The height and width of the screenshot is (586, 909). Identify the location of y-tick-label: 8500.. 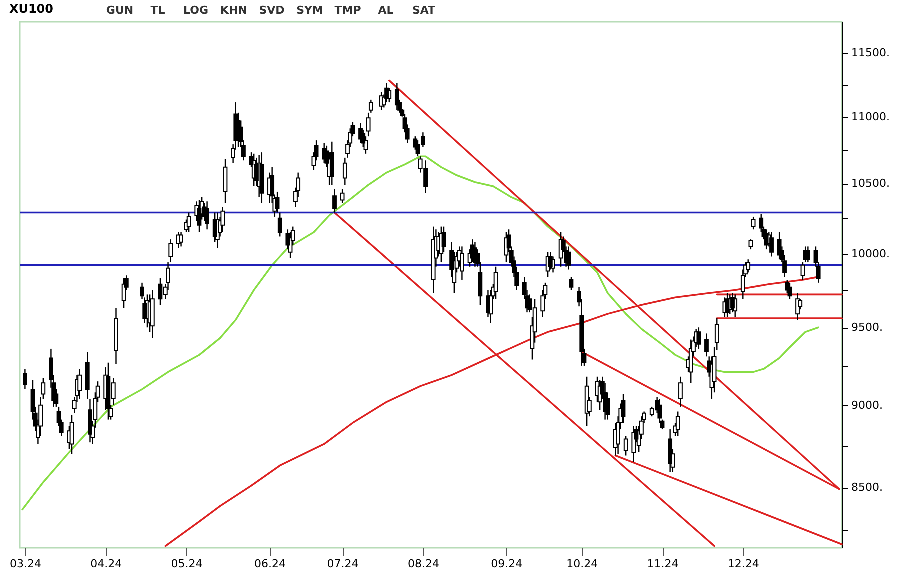
(867, 487).